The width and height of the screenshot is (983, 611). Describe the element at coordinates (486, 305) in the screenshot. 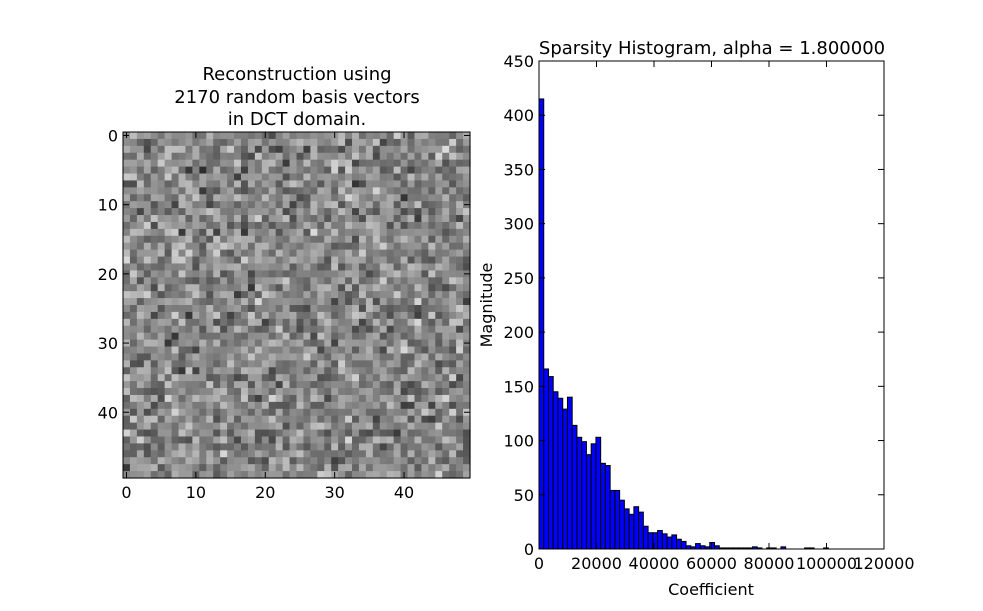

I see `histogram-y-axis-label: Magnitude` at that location.